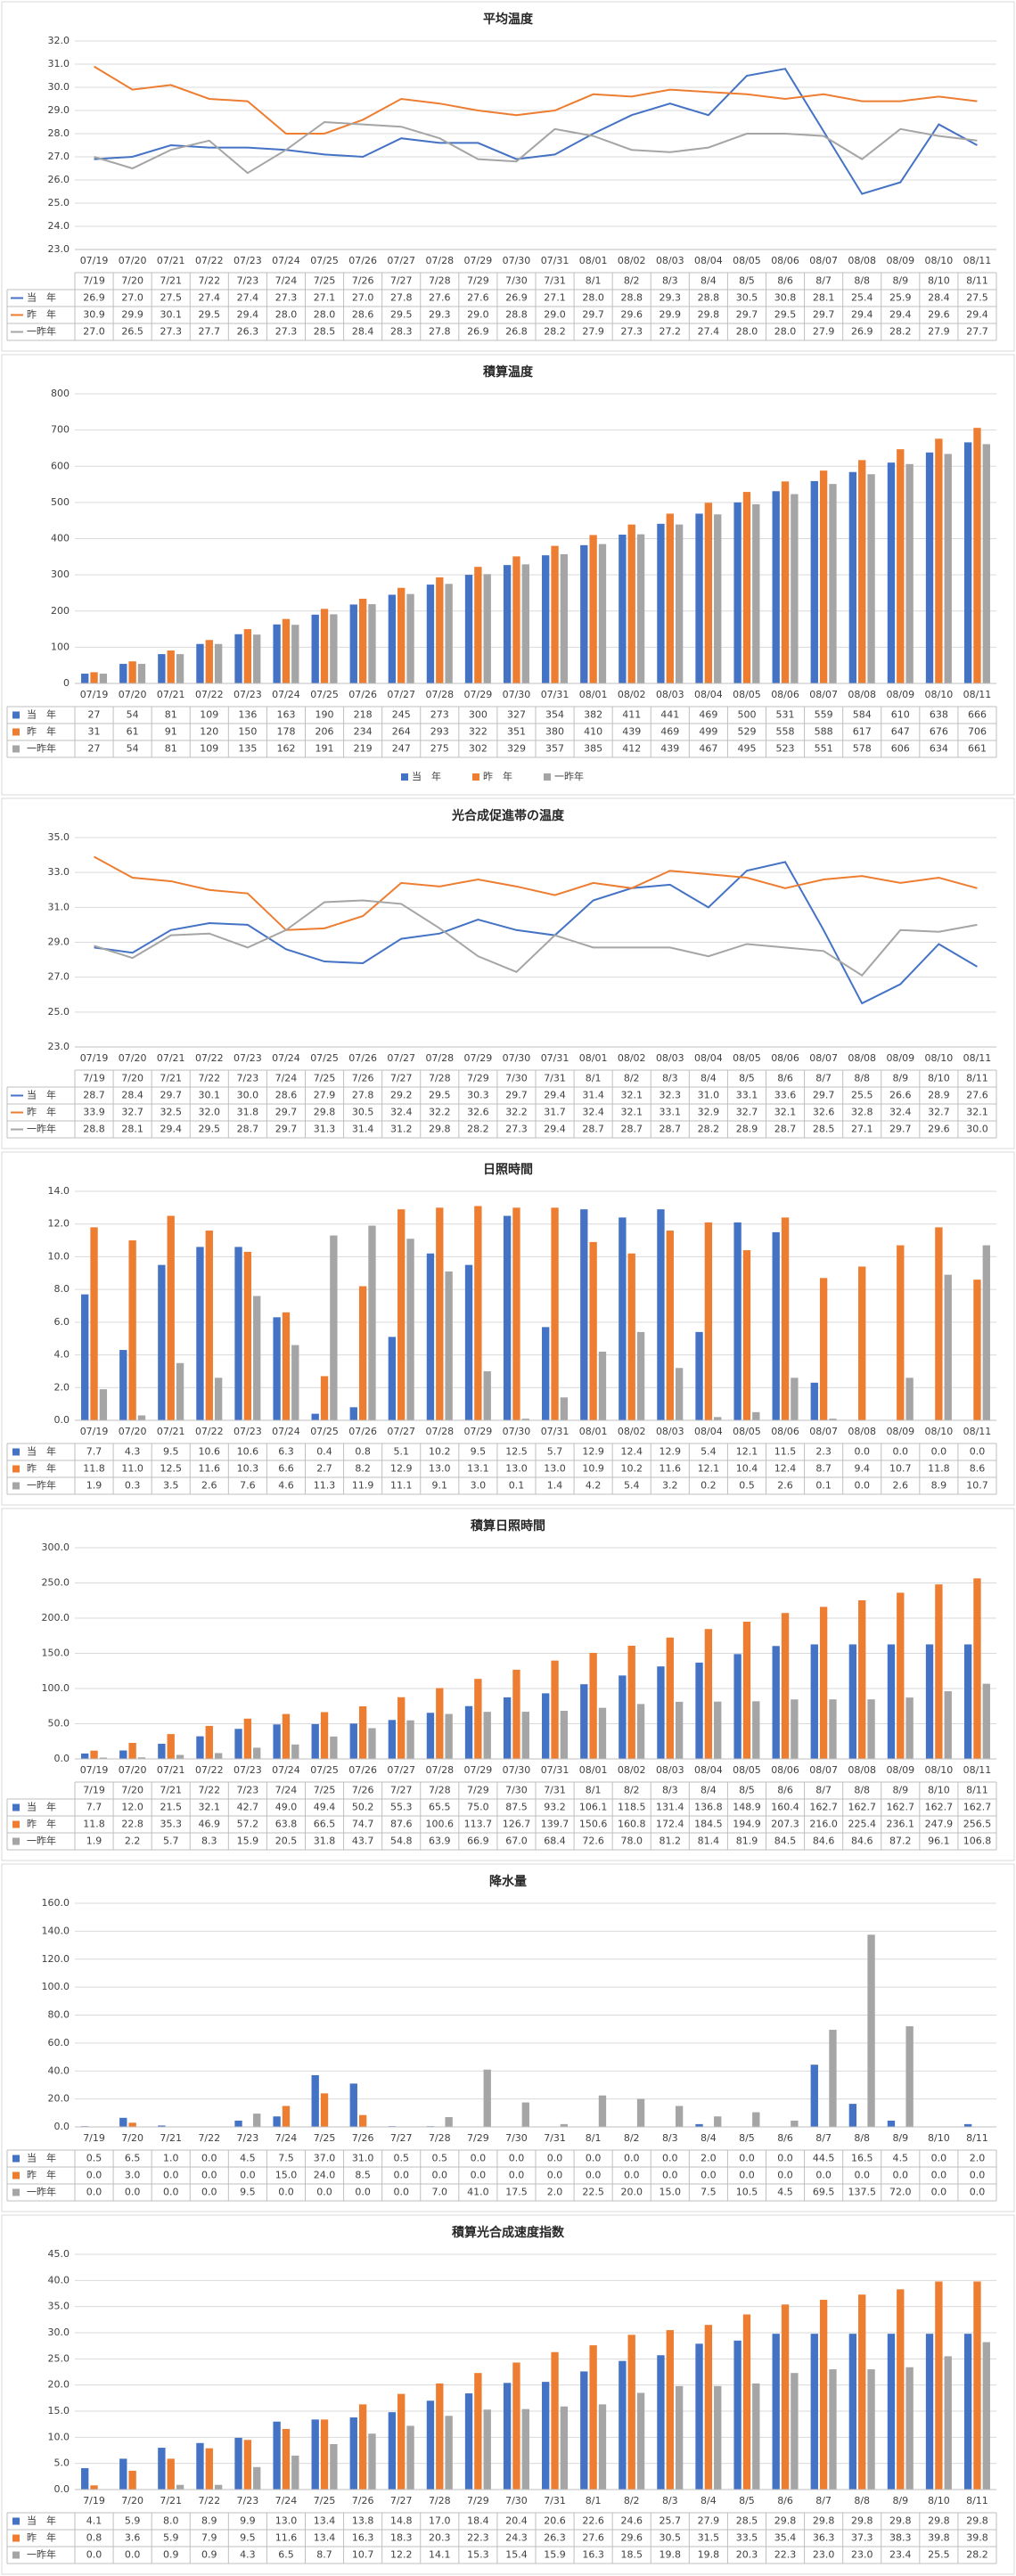 This screenshot has height=2576, width=1016. What do you see at coordinates (939, 1790) in the screenshot?
I see `table-header: 8/10` at bounding box center [939, 1790].